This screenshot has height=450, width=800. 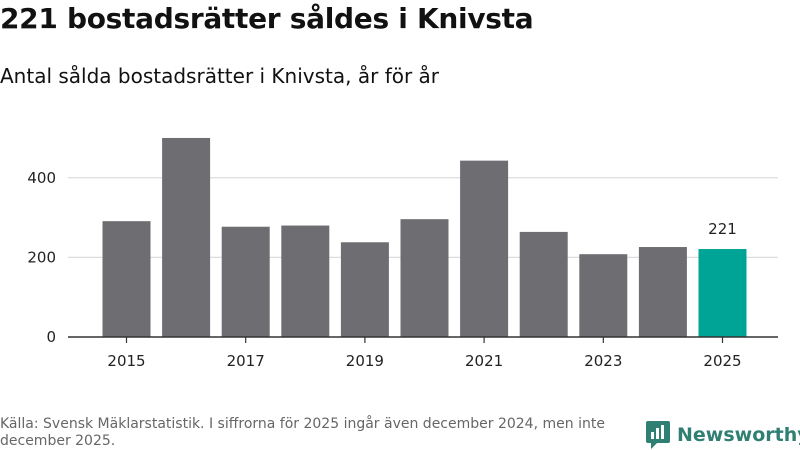 I want to click on bar-2021, so click(x=484, y=248).